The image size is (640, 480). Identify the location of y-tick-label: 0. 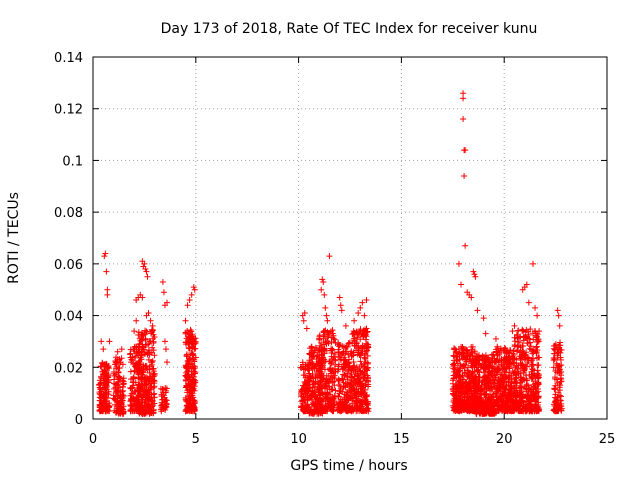
(79, 420).